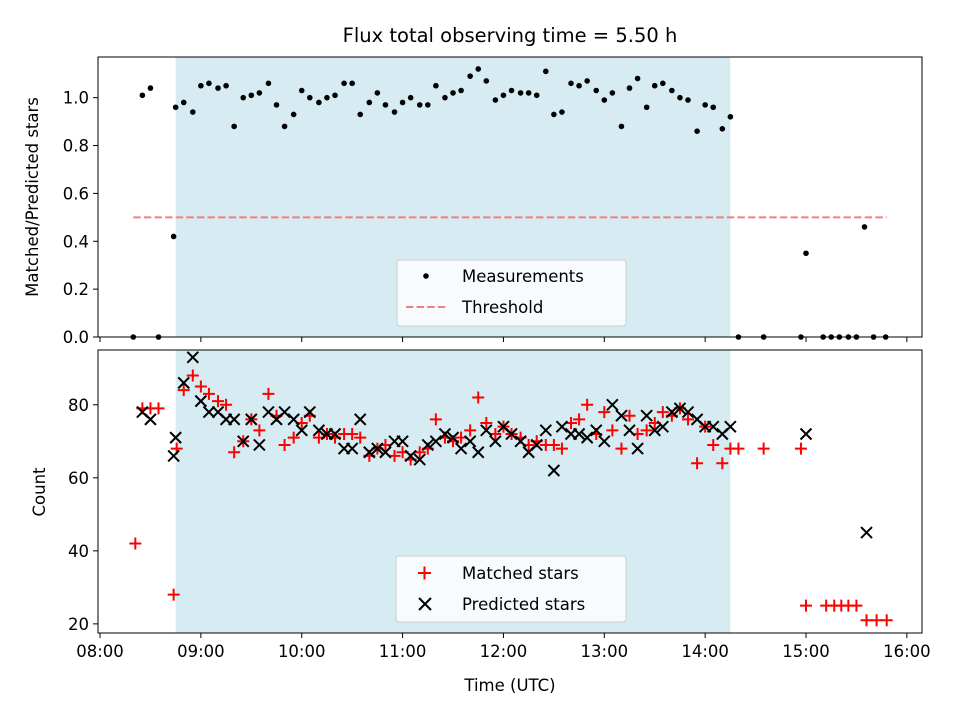 This screenshot has height=720, width=960. I want to click on x-tick-label: 10:00, so click(302, 651).